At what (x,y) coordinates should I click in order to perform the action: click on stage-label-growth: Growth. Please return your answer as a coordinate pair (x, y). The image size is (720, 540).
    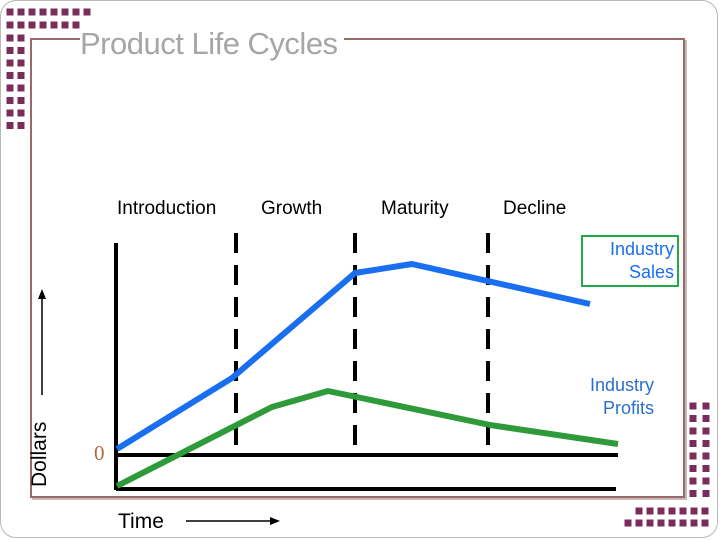
    Looking at the image, I should click on (292, 208).